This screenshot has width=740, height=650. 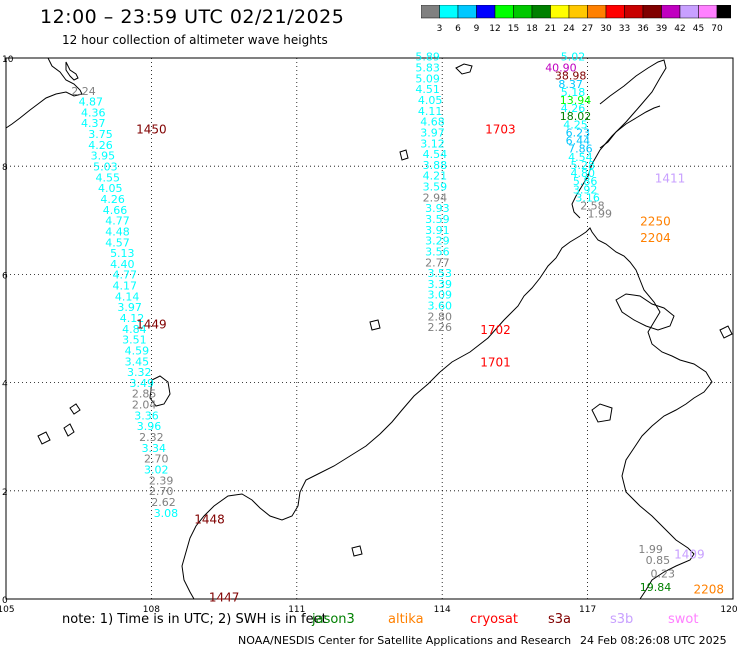 I want to click on legend-label: 18, so click(x=532, y=29).